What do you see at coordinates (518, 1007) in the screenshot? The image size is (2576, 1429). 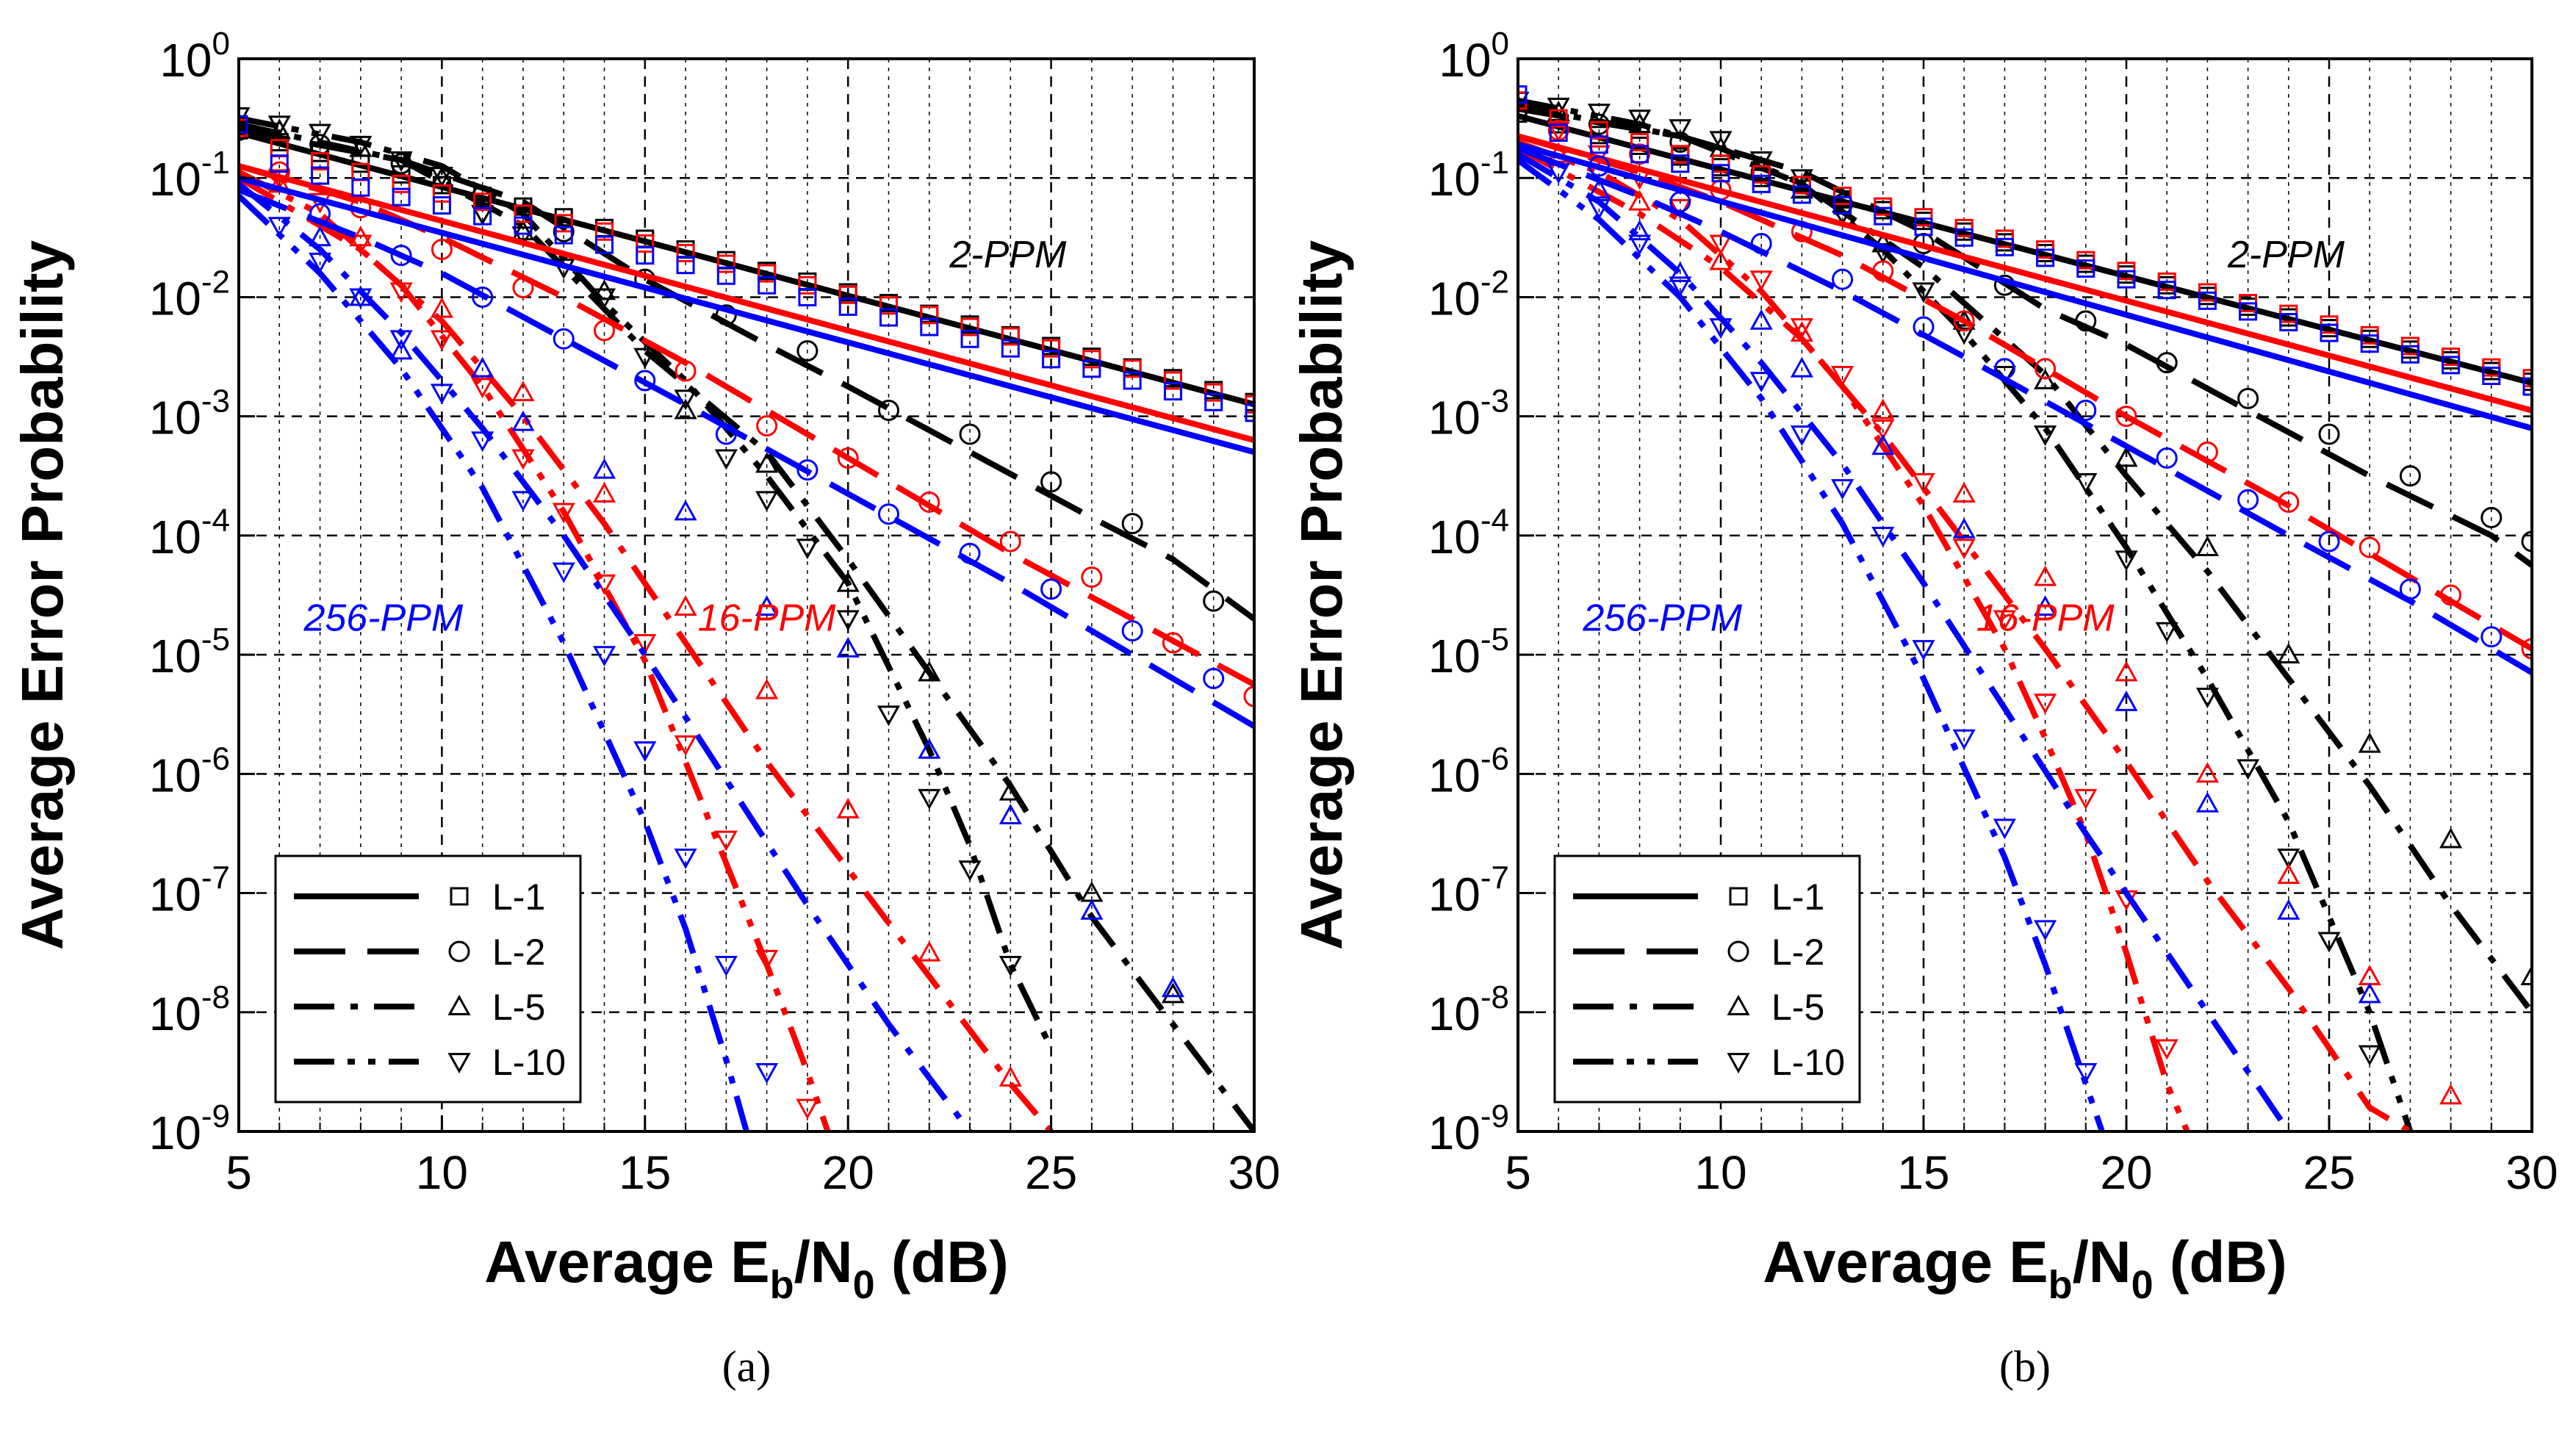 I see `legend-label: L-5` at bounding box center [518, 1007].